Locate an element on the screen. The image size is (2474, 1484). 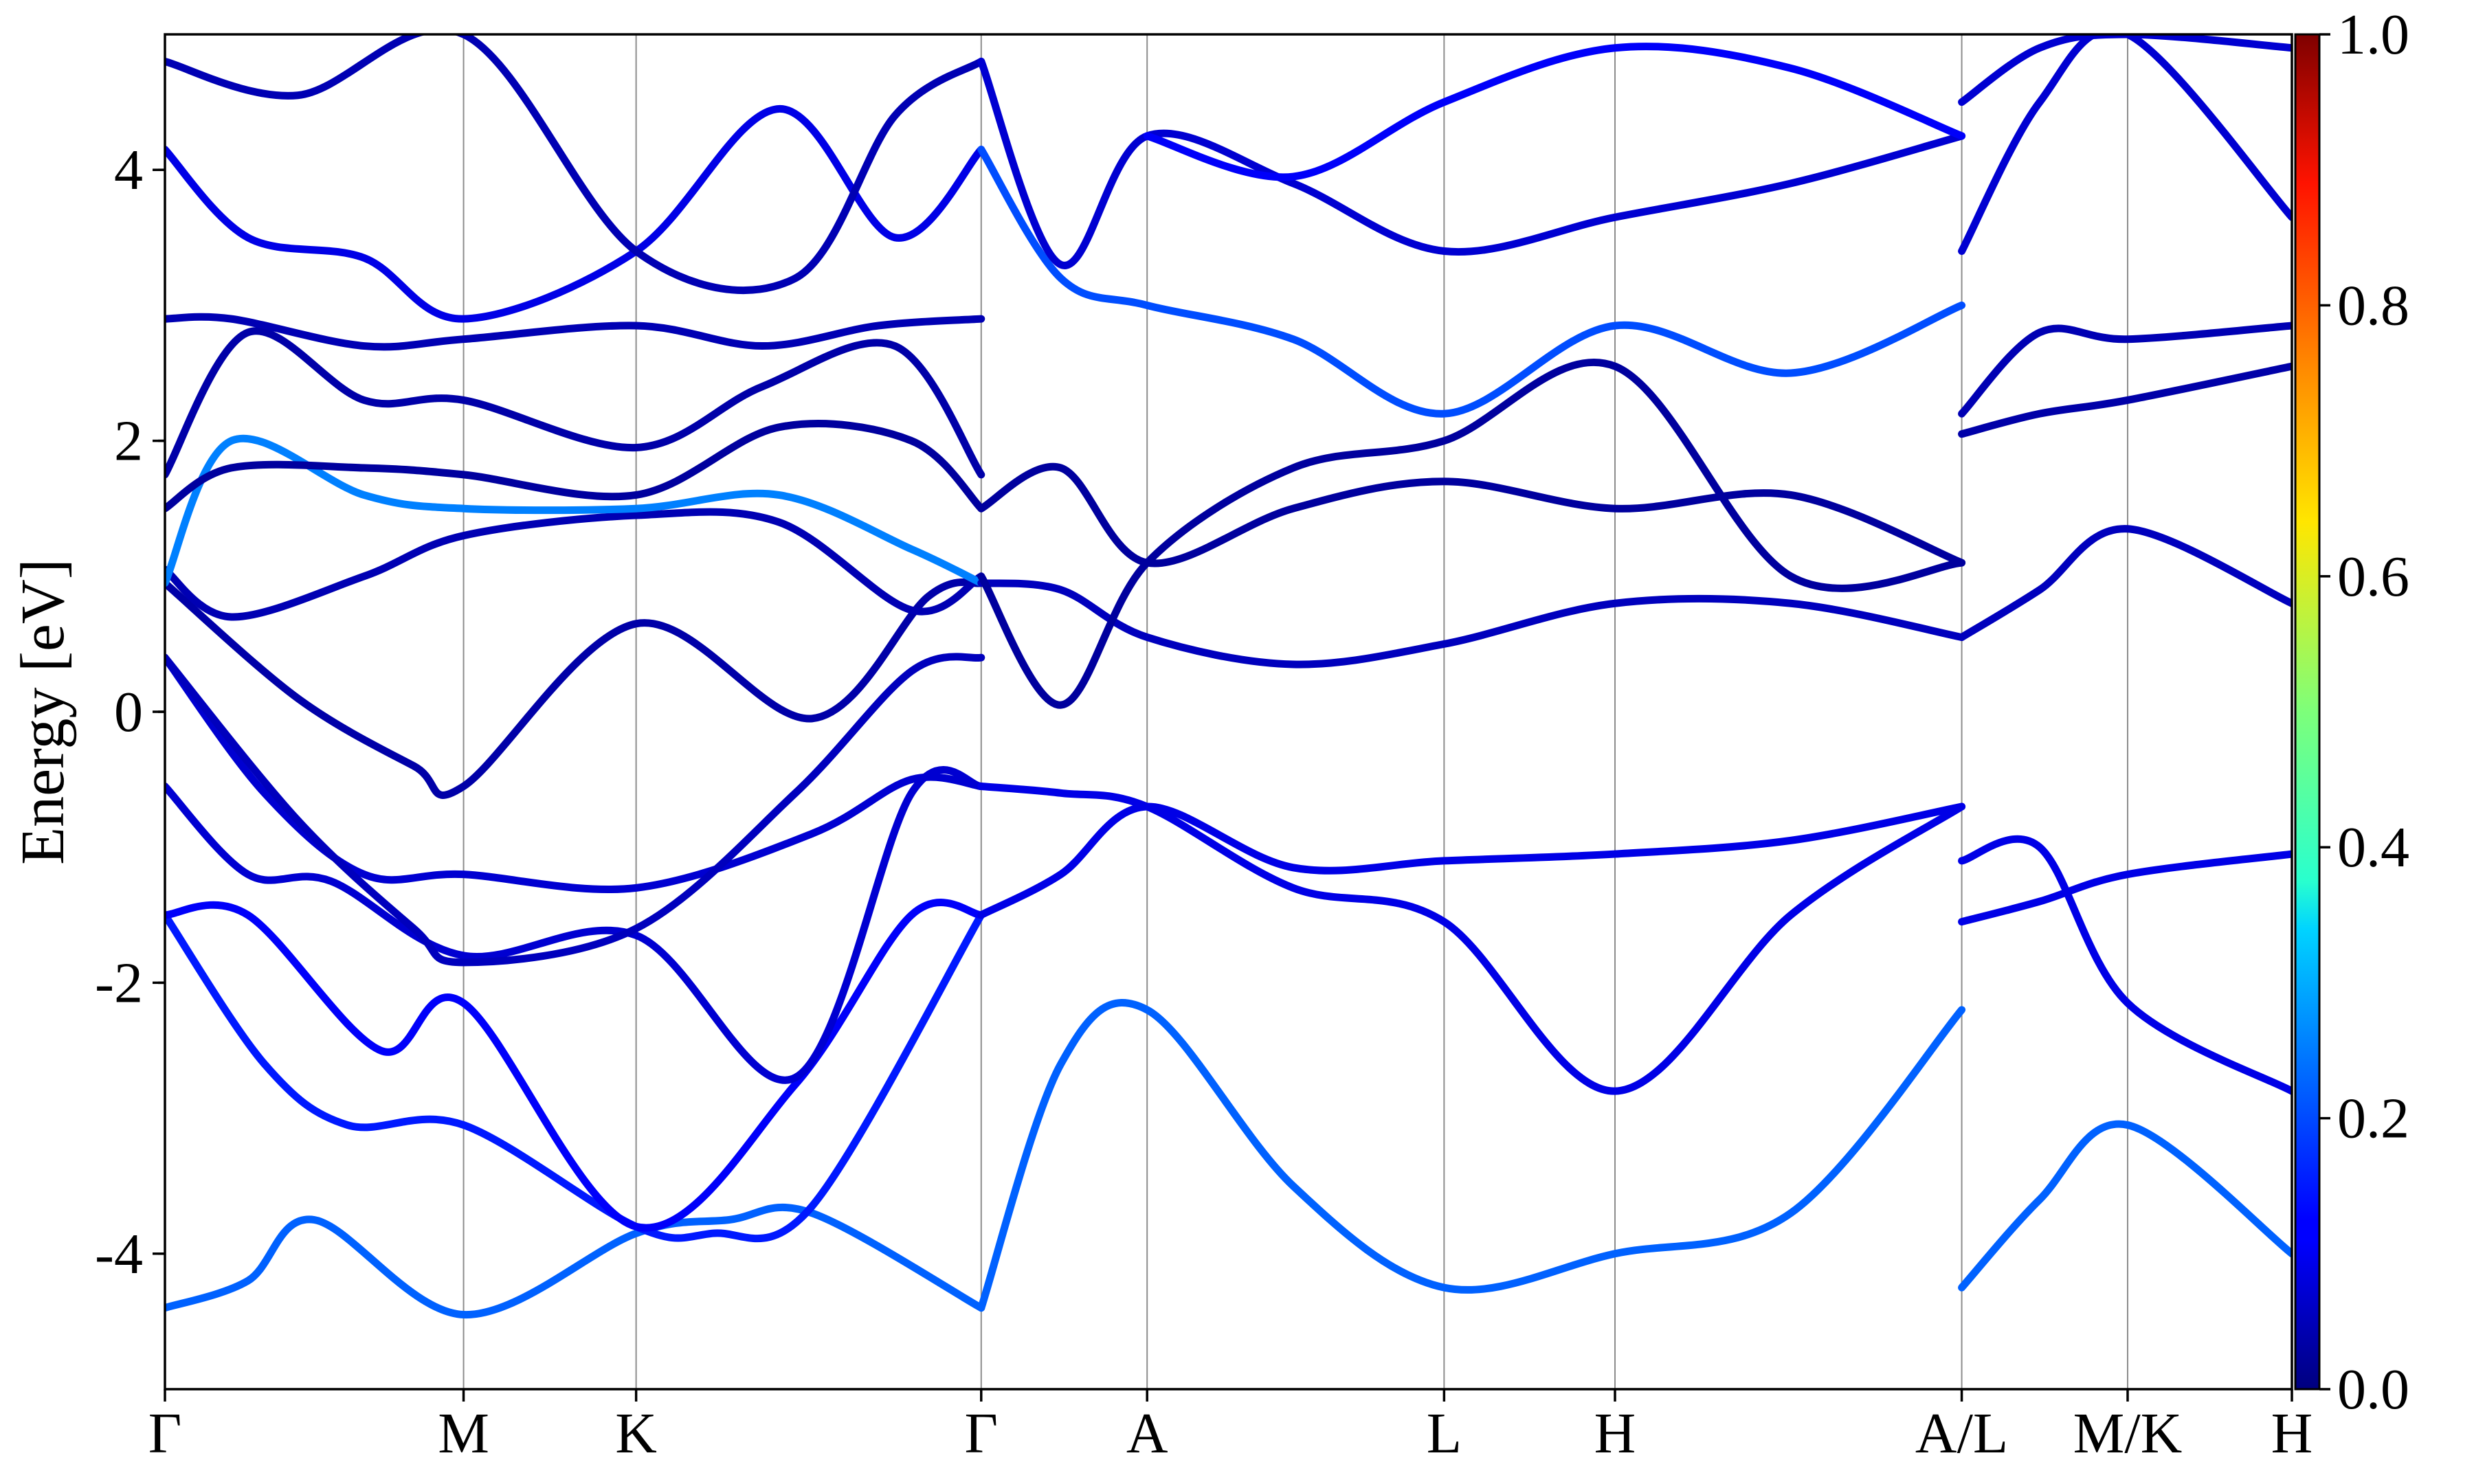
y-tick-label: 4 is located at coordinates (128, 170).